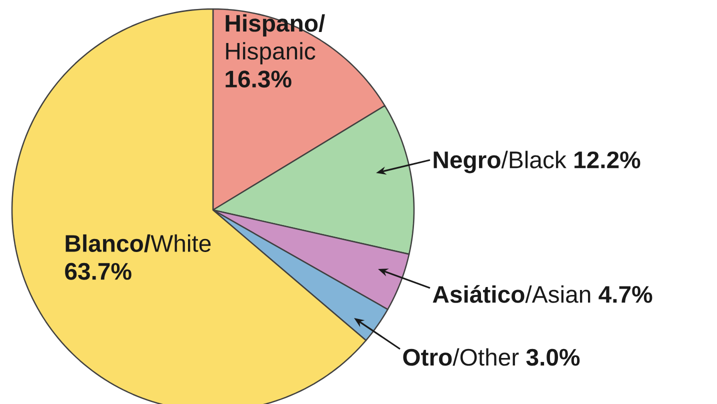 The height and width of the screenshot is (404, 717). Describe the element at coordinates (625, 294) in the screenshot. I see `data-label: 4.7%` at that location.